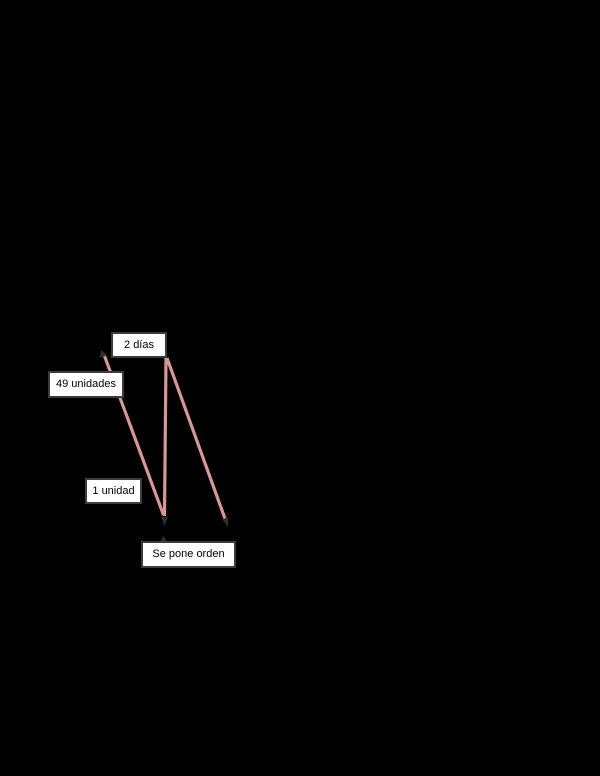  I want to click on arrowhead-down-left-icon, so click(164, 521).